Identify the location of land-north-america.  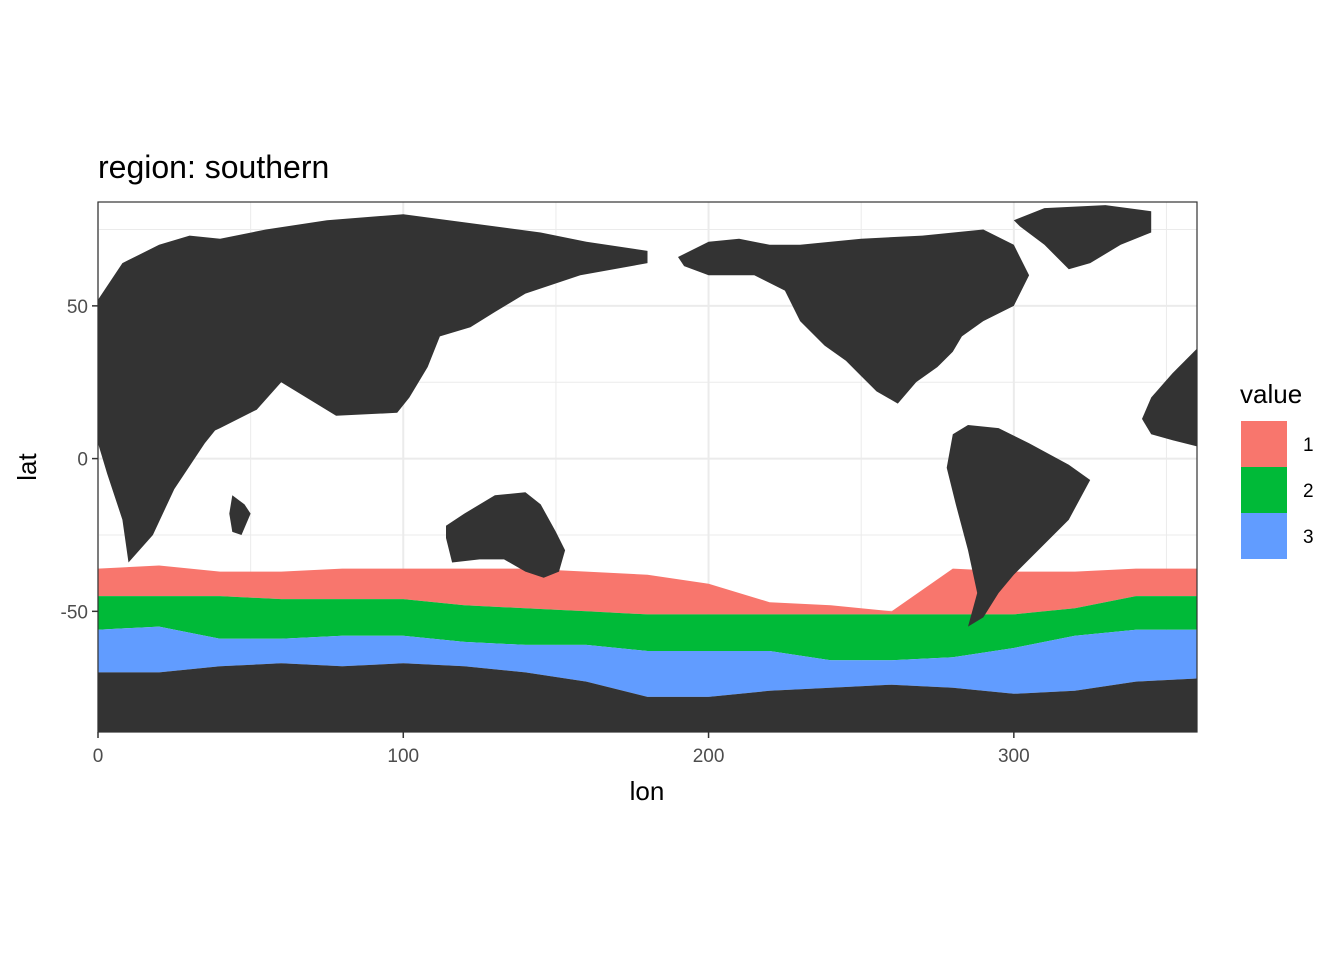
(854, 316).